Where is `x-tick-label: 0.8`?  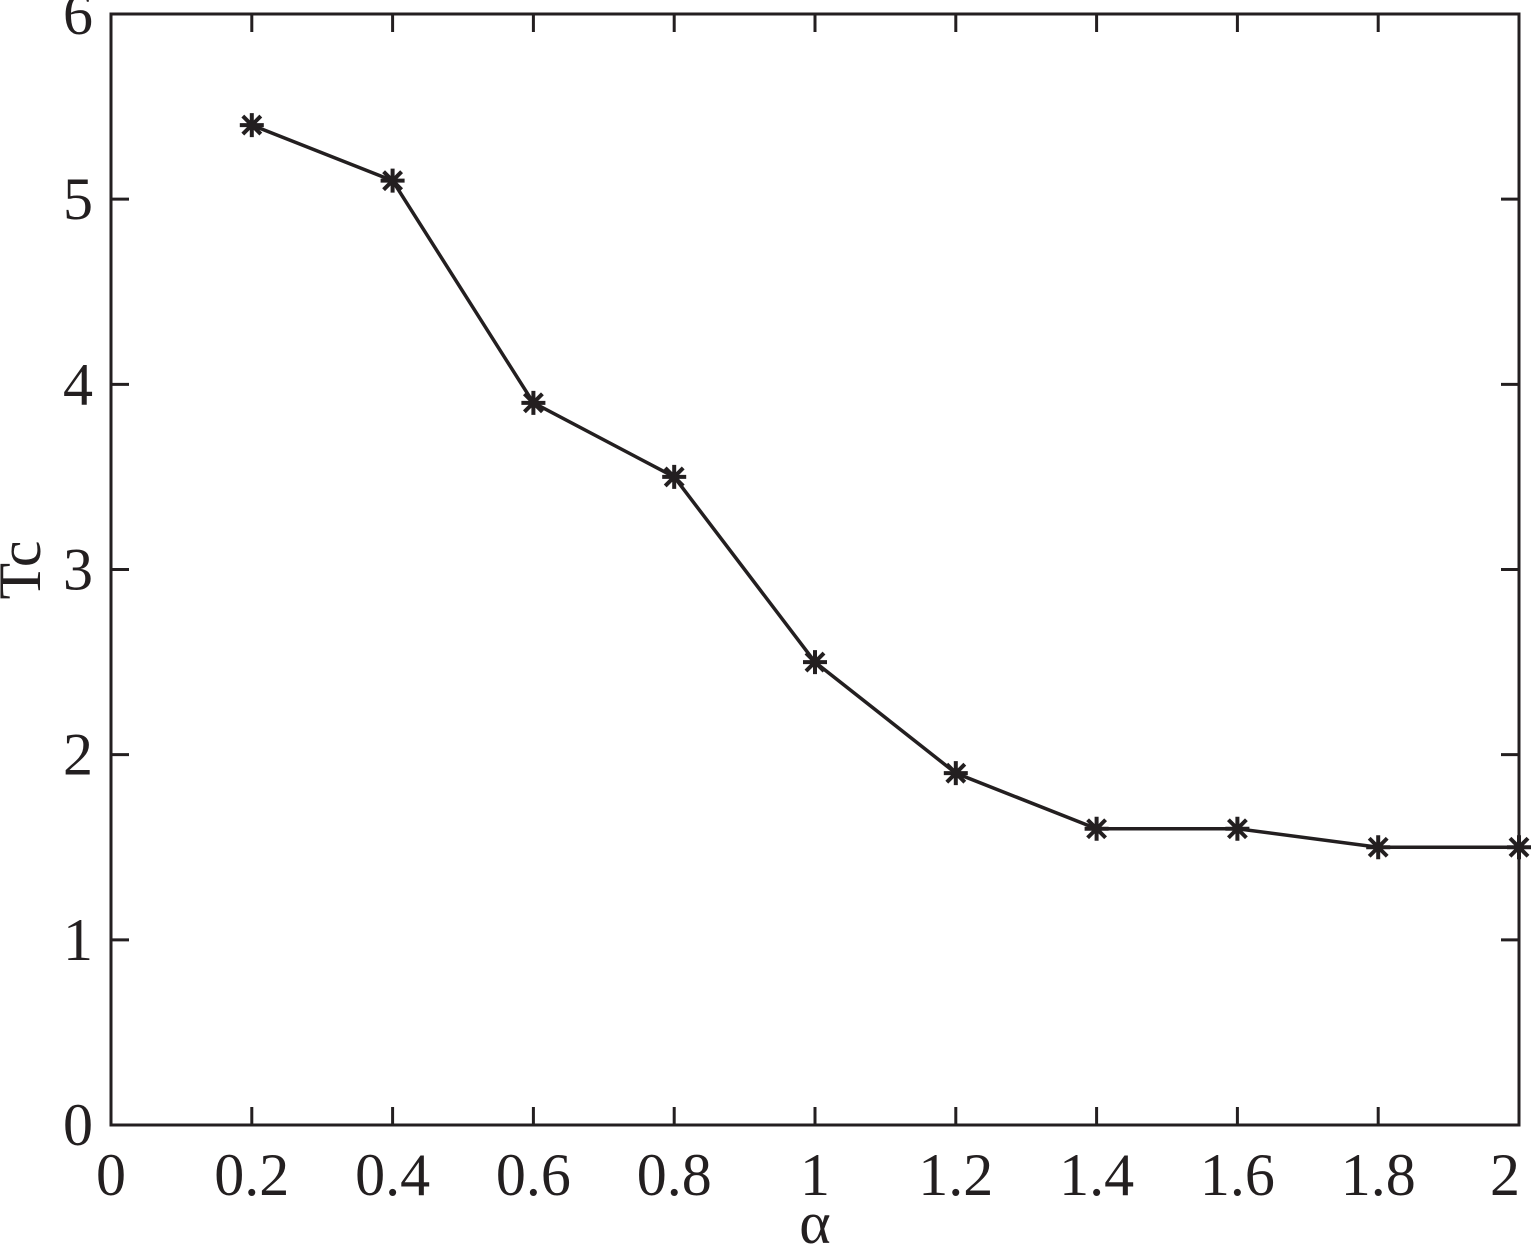
x-tick-label: 0.8 is located at coordinates (674, 1175).